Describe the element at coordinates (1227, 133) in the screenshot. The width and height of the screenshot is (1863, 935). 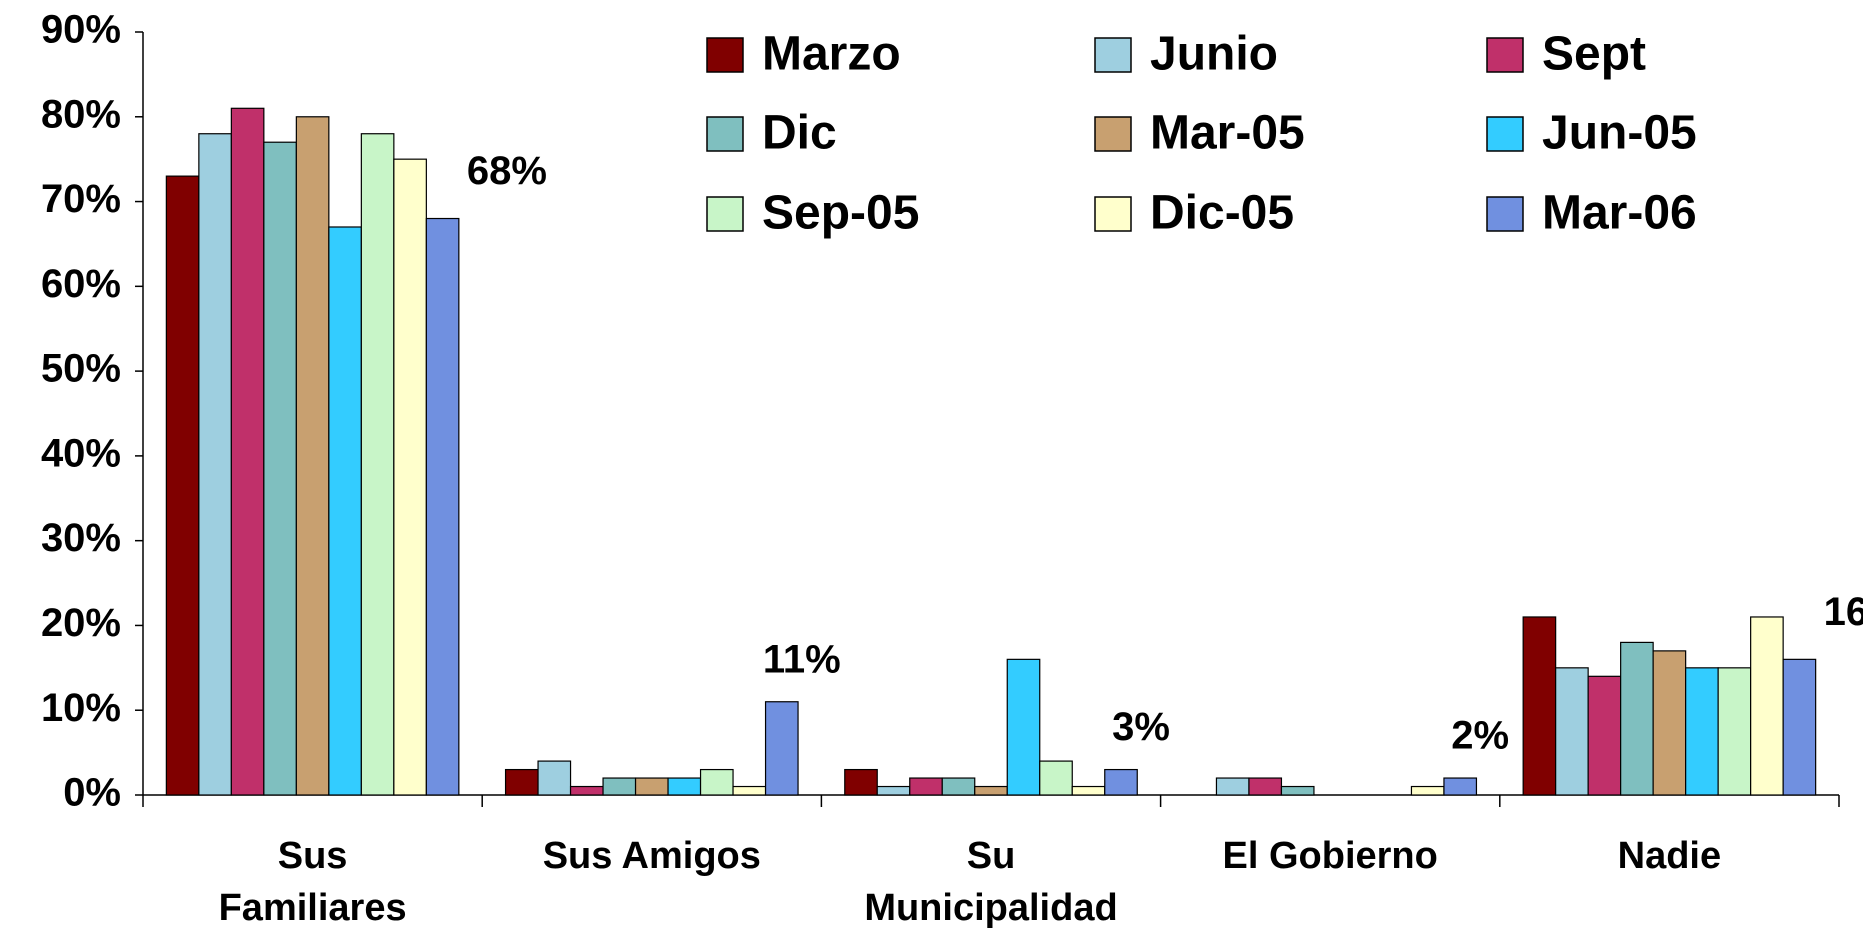
I see `legend-label: Mar-05` at that location.